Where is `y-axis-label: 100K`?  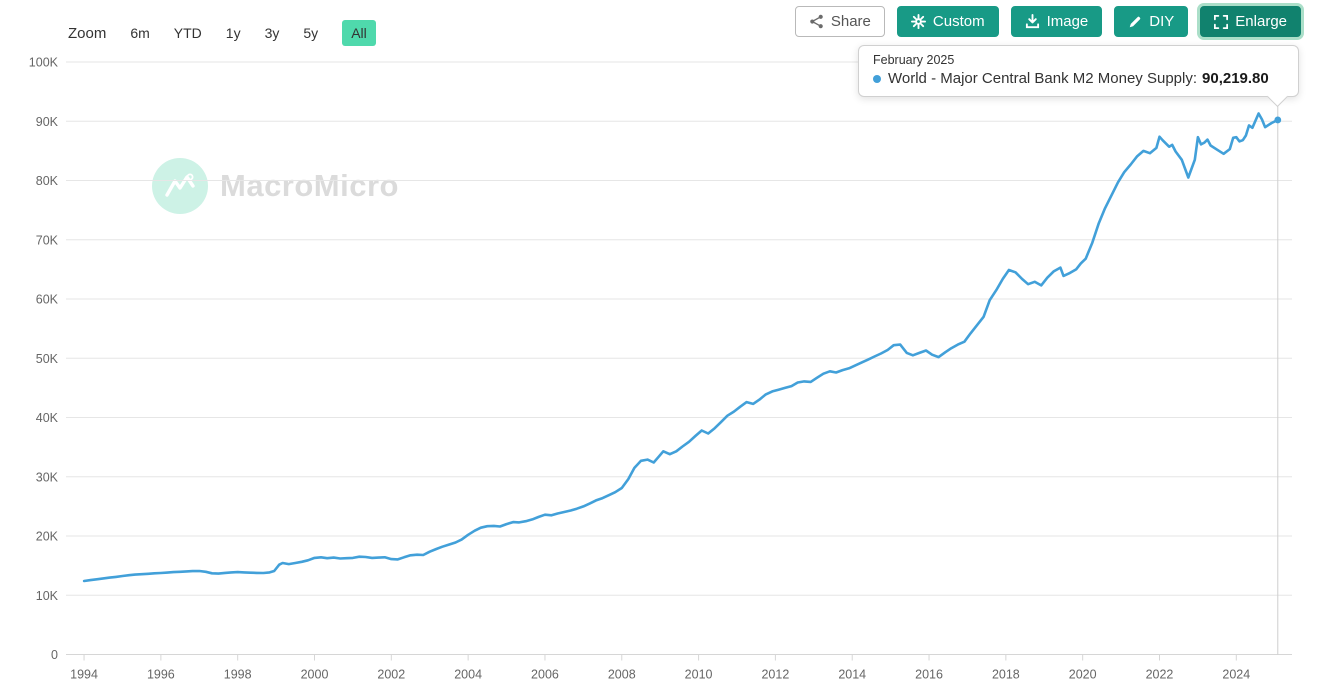
y-axis-label: 100K is located at coordinates (44, 63).